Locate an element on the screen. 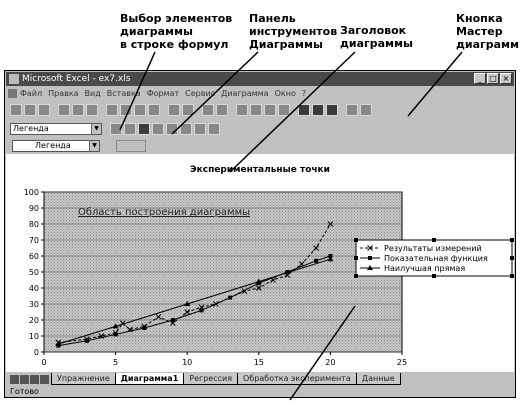 The image size is (522, 410). tab-regressiya: Регрессия is located at coordinates (211, 379).